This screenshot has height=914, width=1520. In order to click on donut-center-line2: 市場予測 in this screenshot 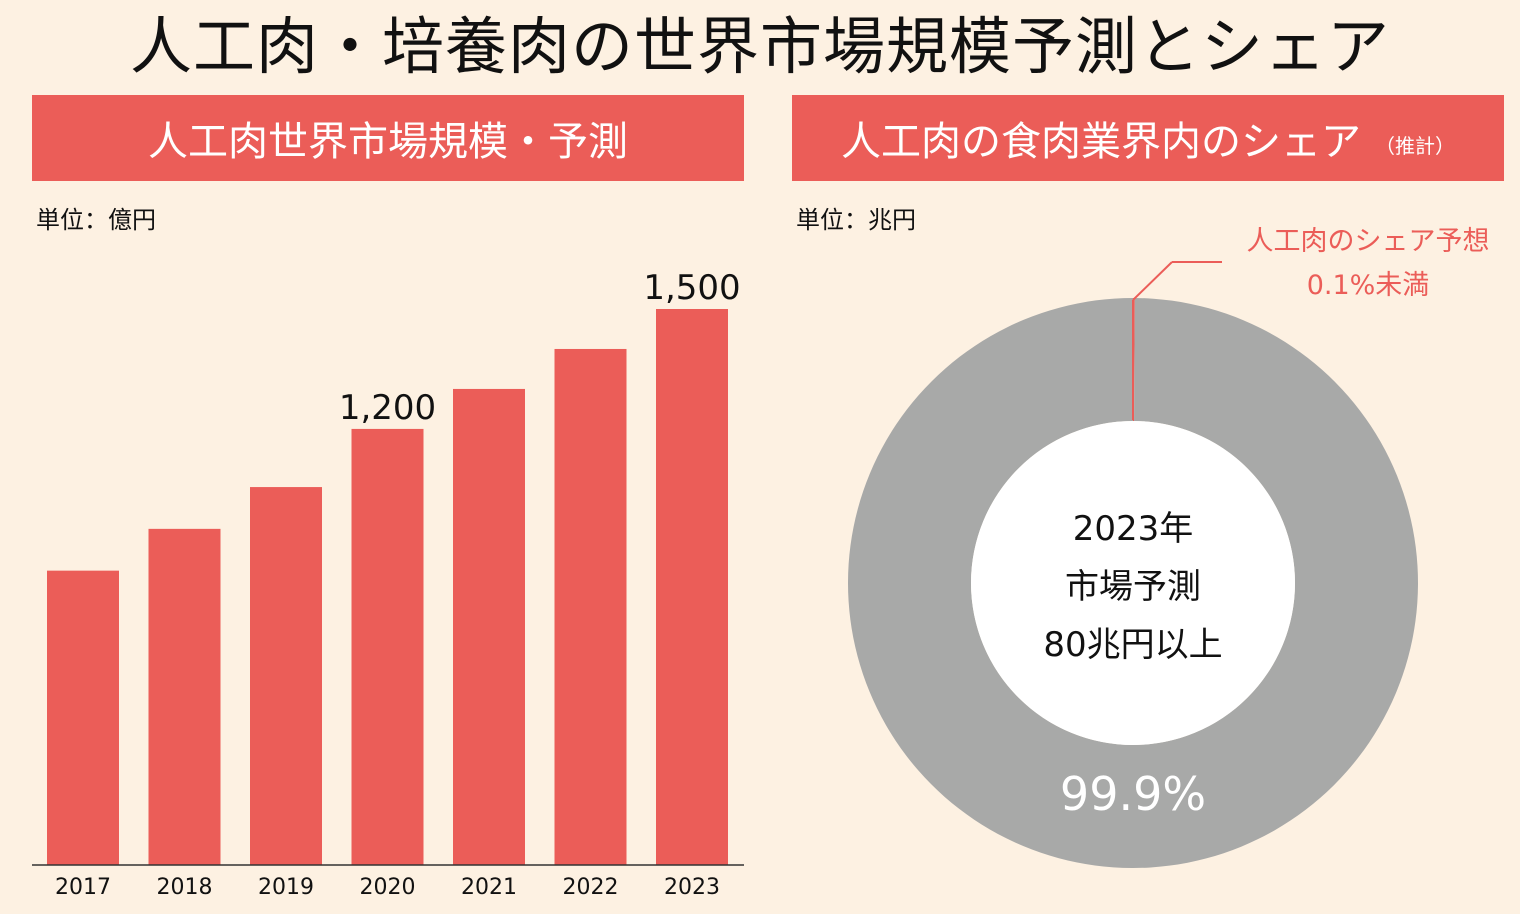, I will do `click(1133, 587)`.